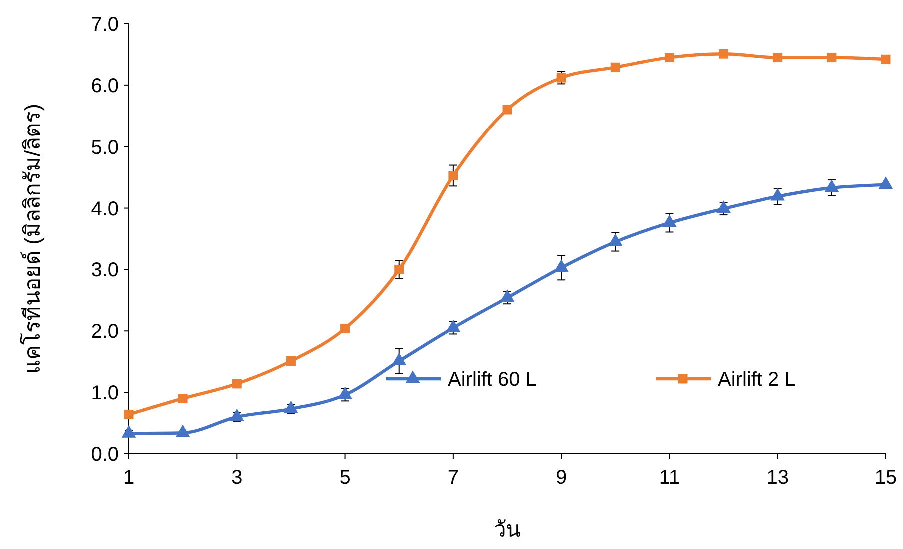  Describe the element at coordinates (105, 455) in the screenshot. I see `y-tick-label: 0.0` at that location.